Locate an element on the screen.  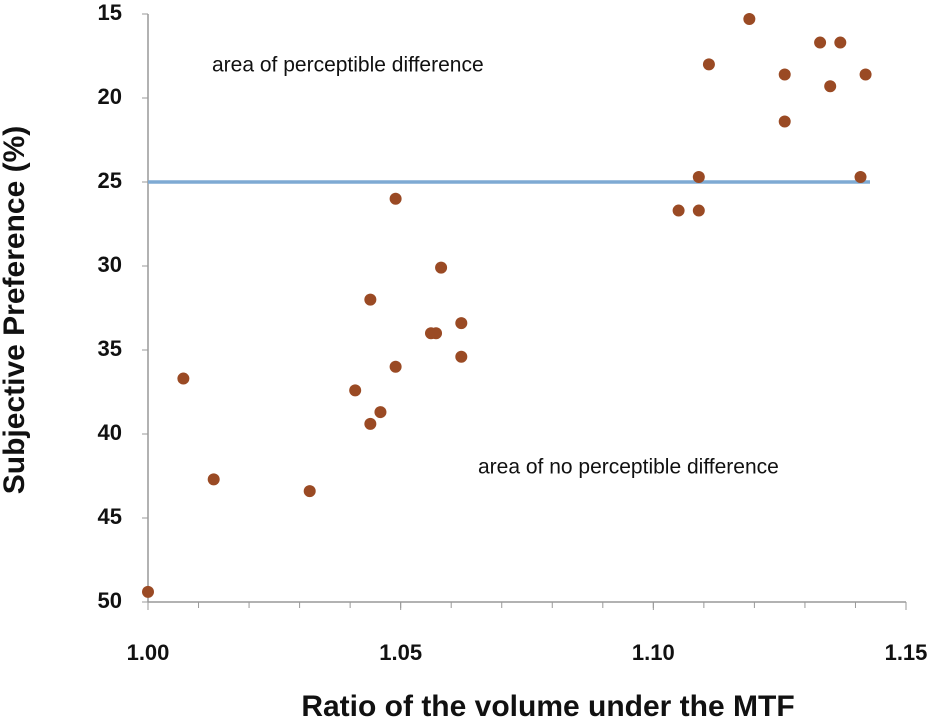
y-tick-label: 45 is located at coordinates (110, 516).